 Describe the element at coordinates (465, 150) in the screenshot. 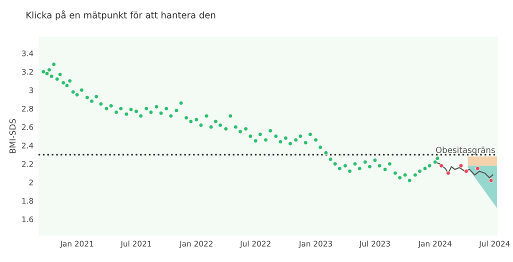

I see `ref-line-label: Obesitasgräns` at that location.